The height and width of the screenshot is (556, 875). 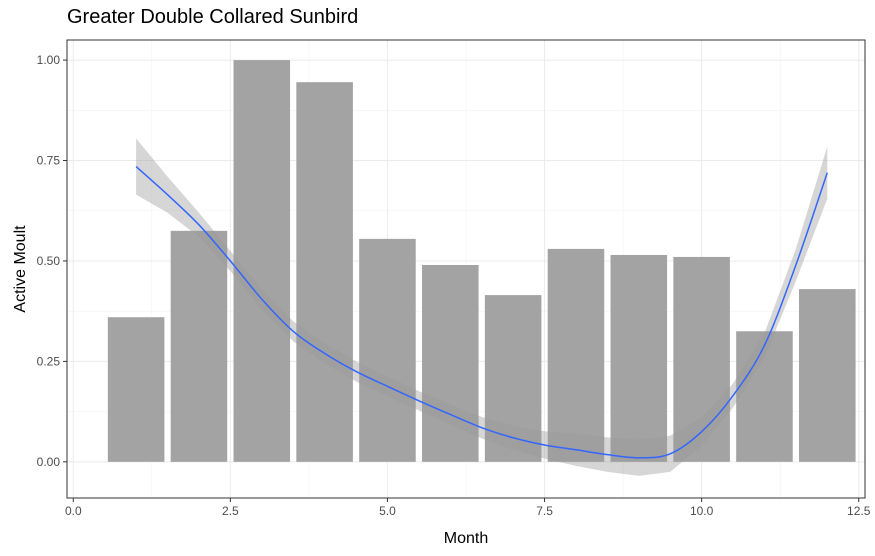 I want to click on x-tick-label: 2.5, so click(x=230, y=511).